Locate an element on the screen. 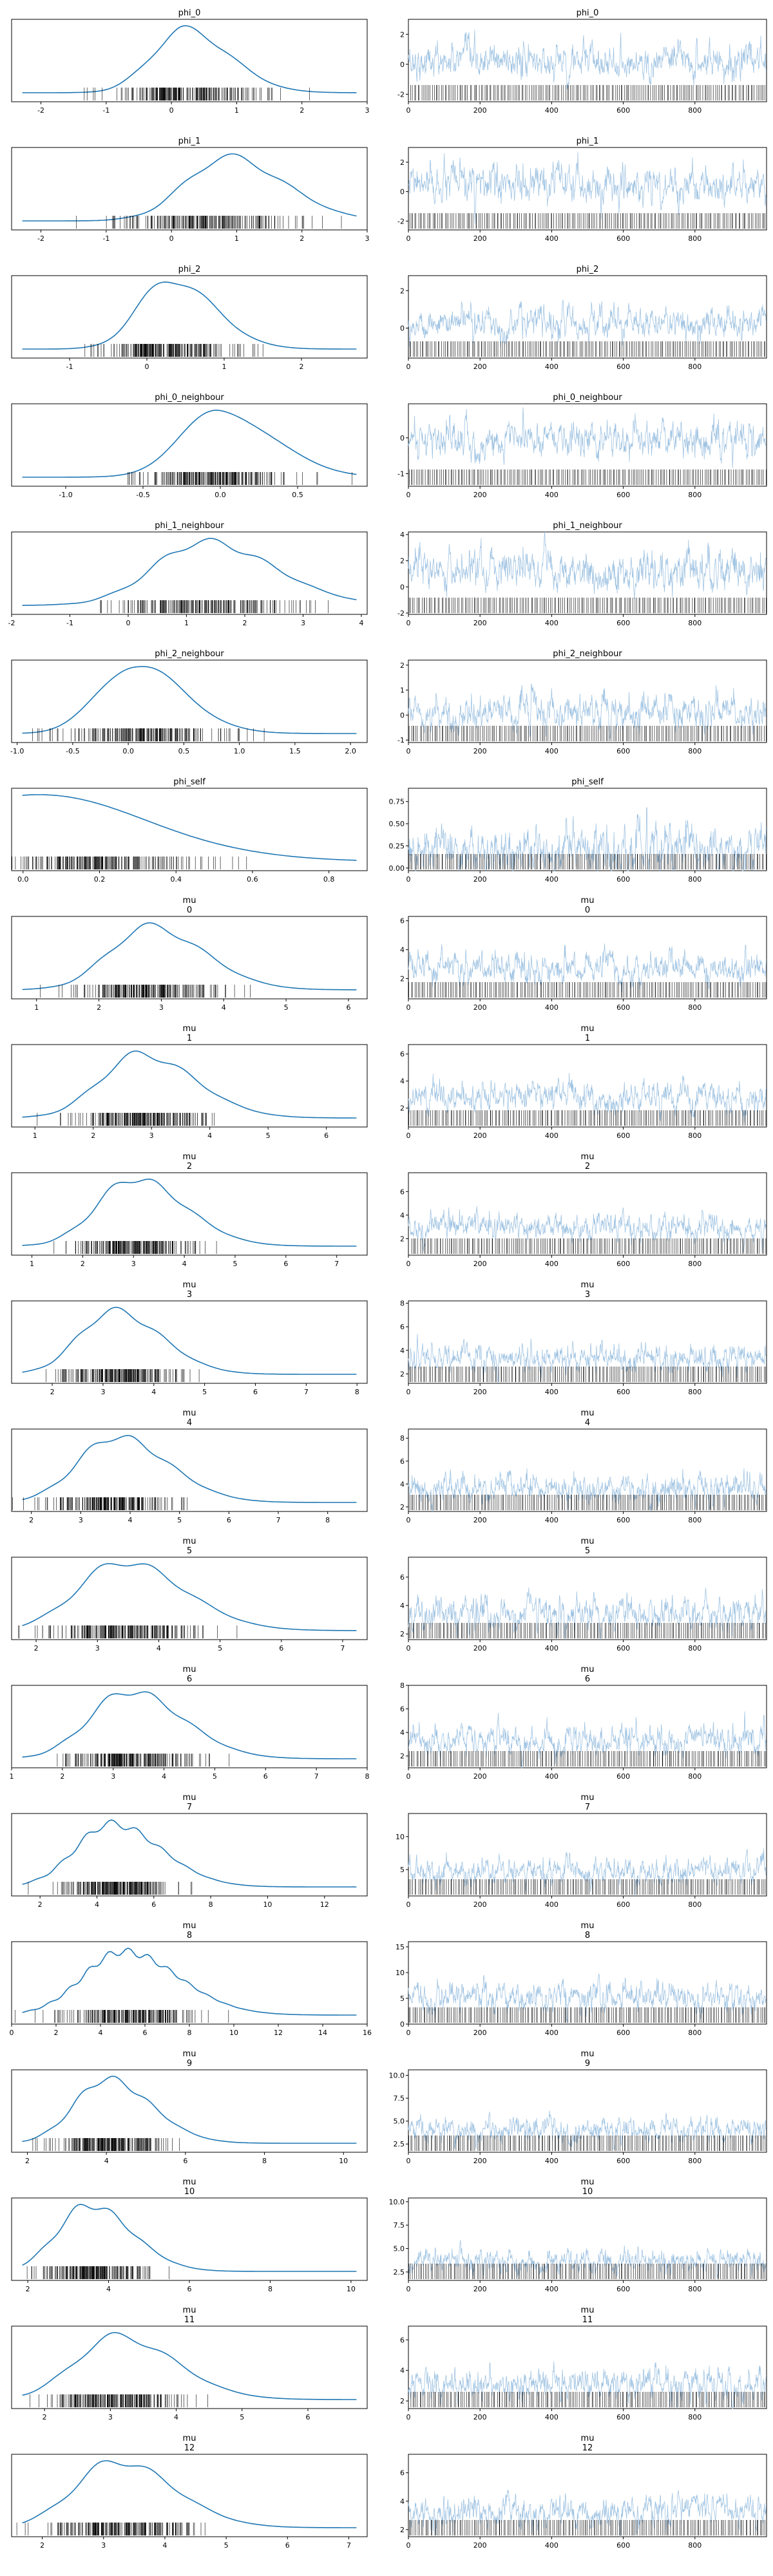 This screenshot has height=2576, width=773. kde-xtick-label: 0.2 is located at coordinates (100, 879).